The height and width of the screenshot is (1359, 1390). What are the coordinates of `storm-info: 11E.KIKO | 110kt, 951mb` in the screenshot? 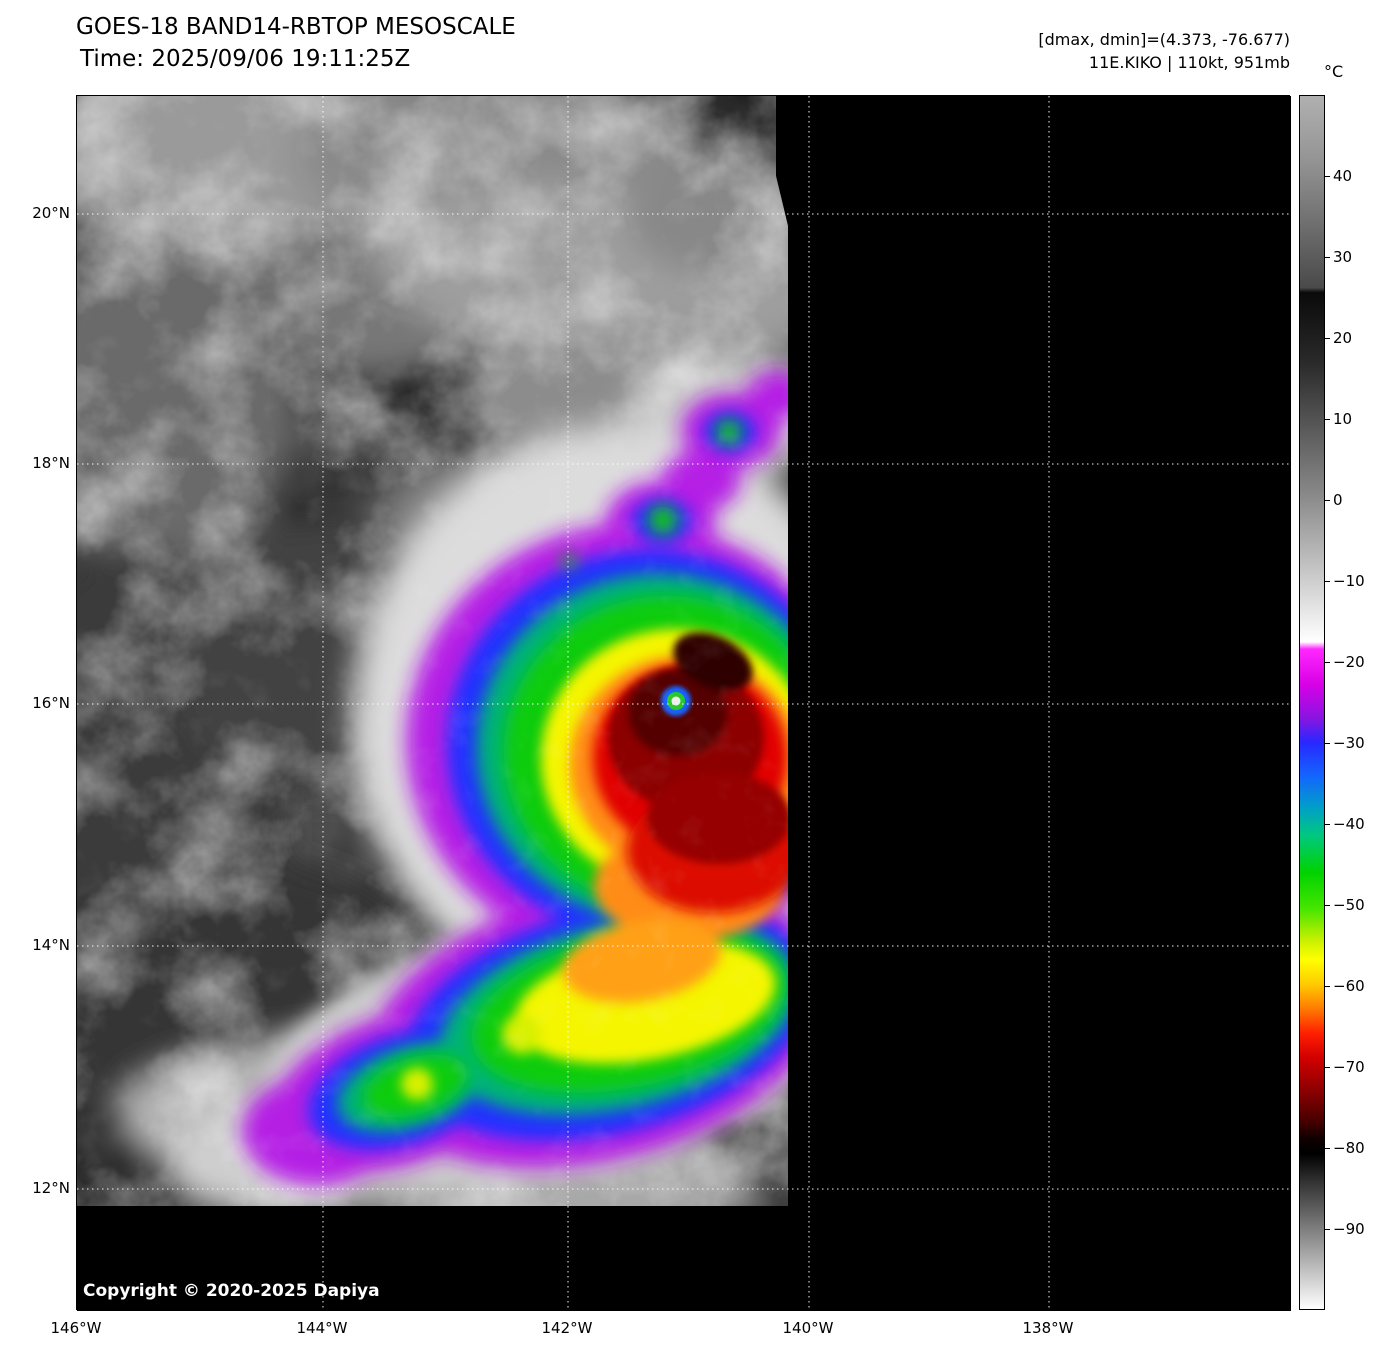 It's located at (1189, 62).